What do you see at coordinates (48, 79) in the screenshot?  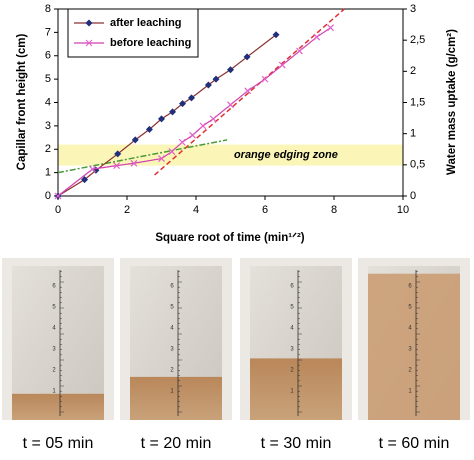 I see `y-tick-label: 5` at bounding box center [48, 79].